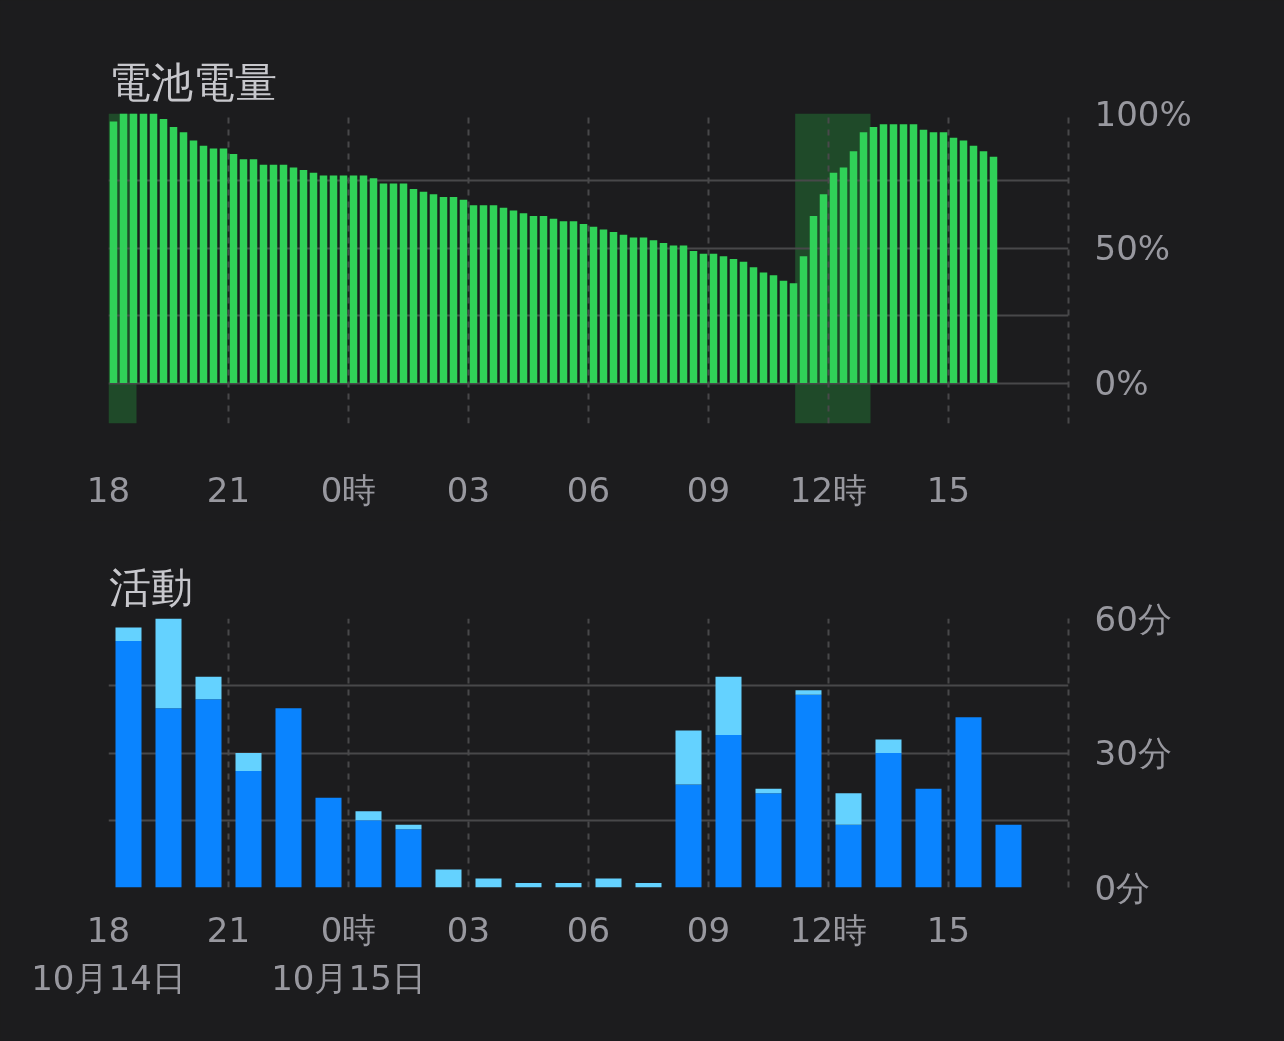  What do you see at coordinates (192, 82) in the screenshot?
I see `chart-title: 電池電量` at bounding box center [192, 82].